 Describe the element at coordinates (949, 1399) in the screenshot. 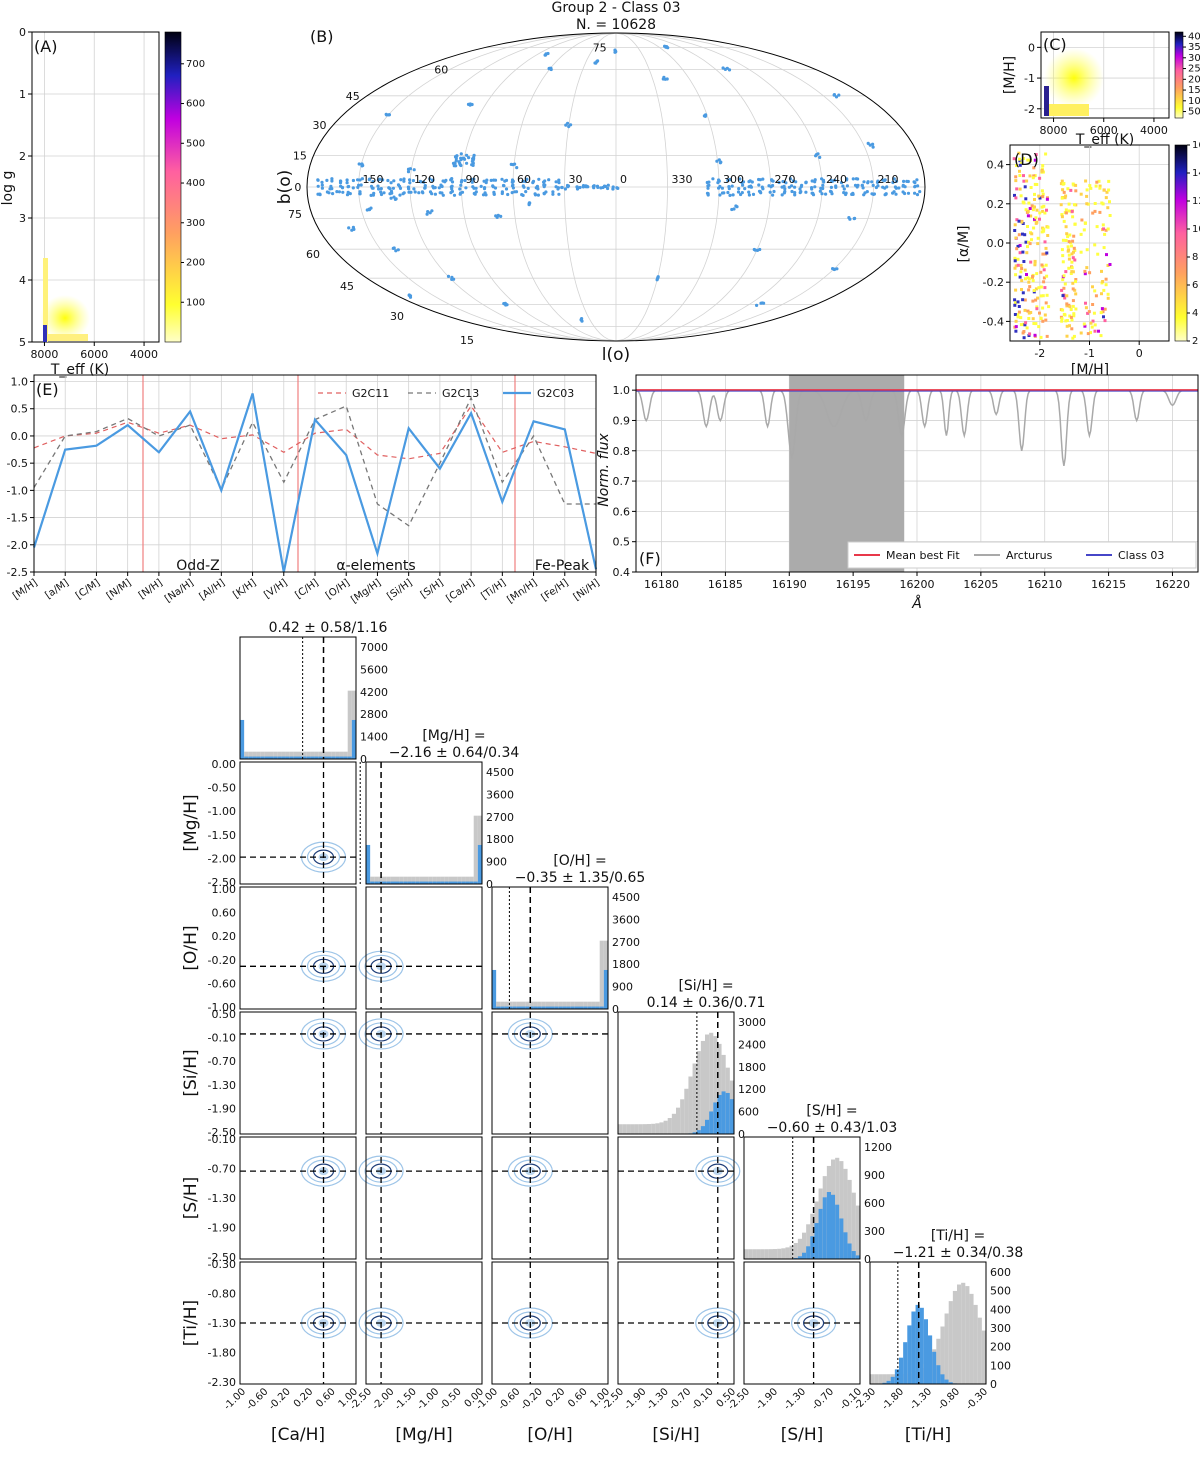

I see `col-xtick: -0.80` at that location.